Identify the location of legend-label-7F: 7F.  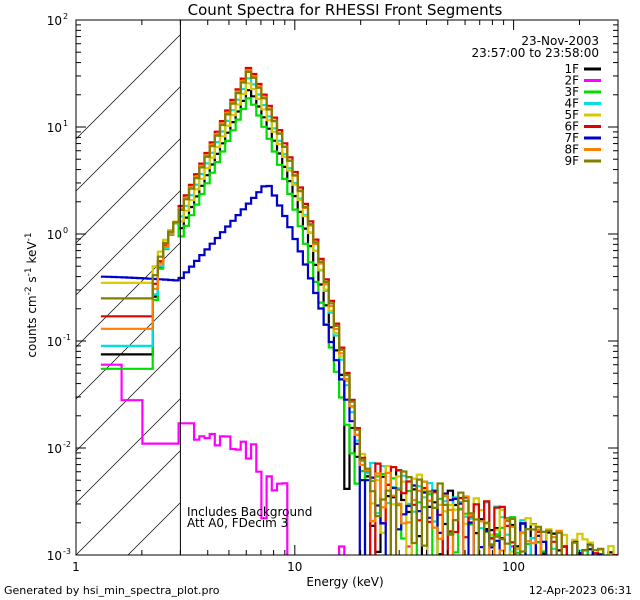
(571, 138).